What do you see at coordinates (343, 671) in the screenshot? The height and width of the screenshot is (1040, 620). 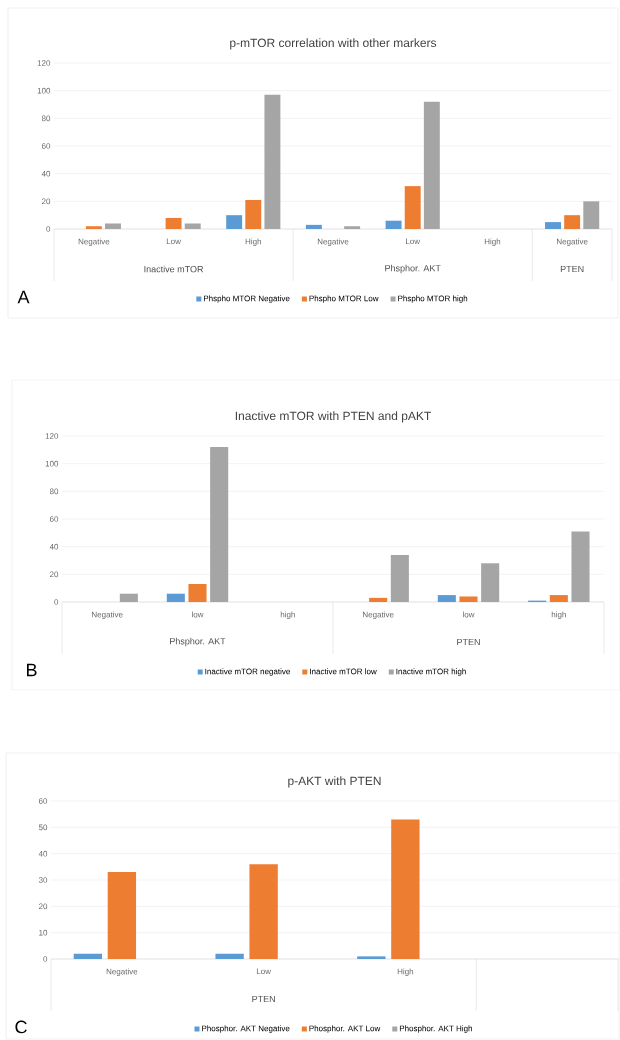 I see `legend-label: Inactive mTOR low` at bounding box center [343, 671].